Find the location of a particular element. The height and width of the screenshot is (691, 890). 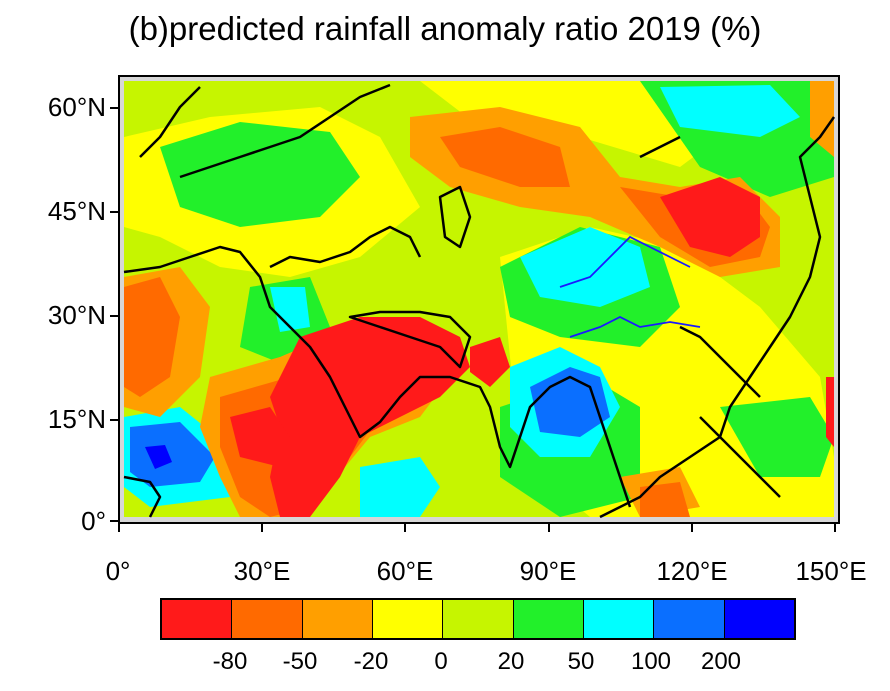

lat-label-30n: 30°N is located at coordinates (76, 315).